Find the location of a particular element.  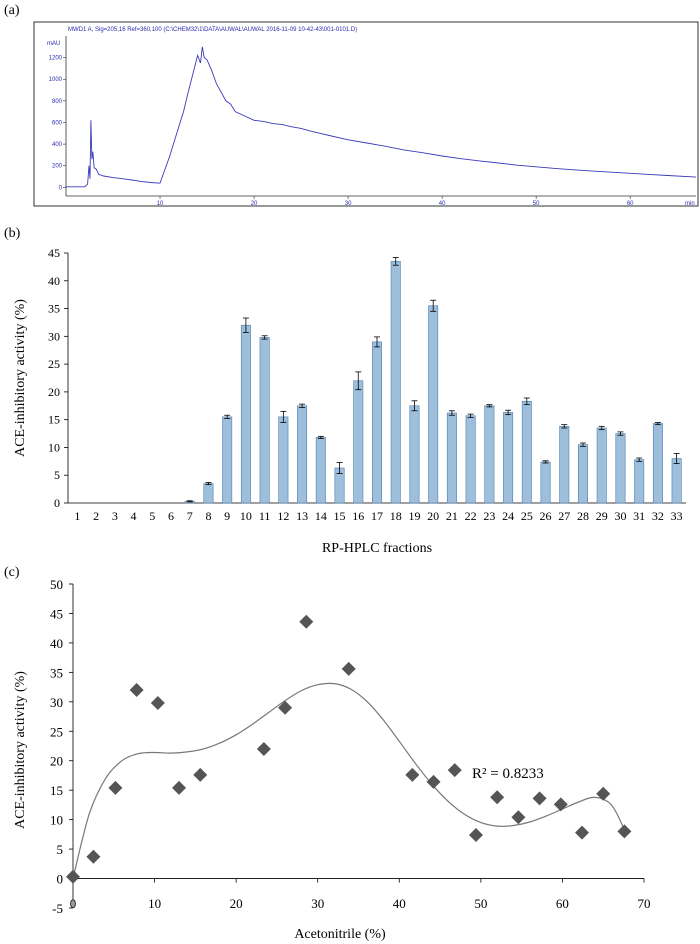

bar-x-tick-label: 33 is located at coordinates (677, 516).